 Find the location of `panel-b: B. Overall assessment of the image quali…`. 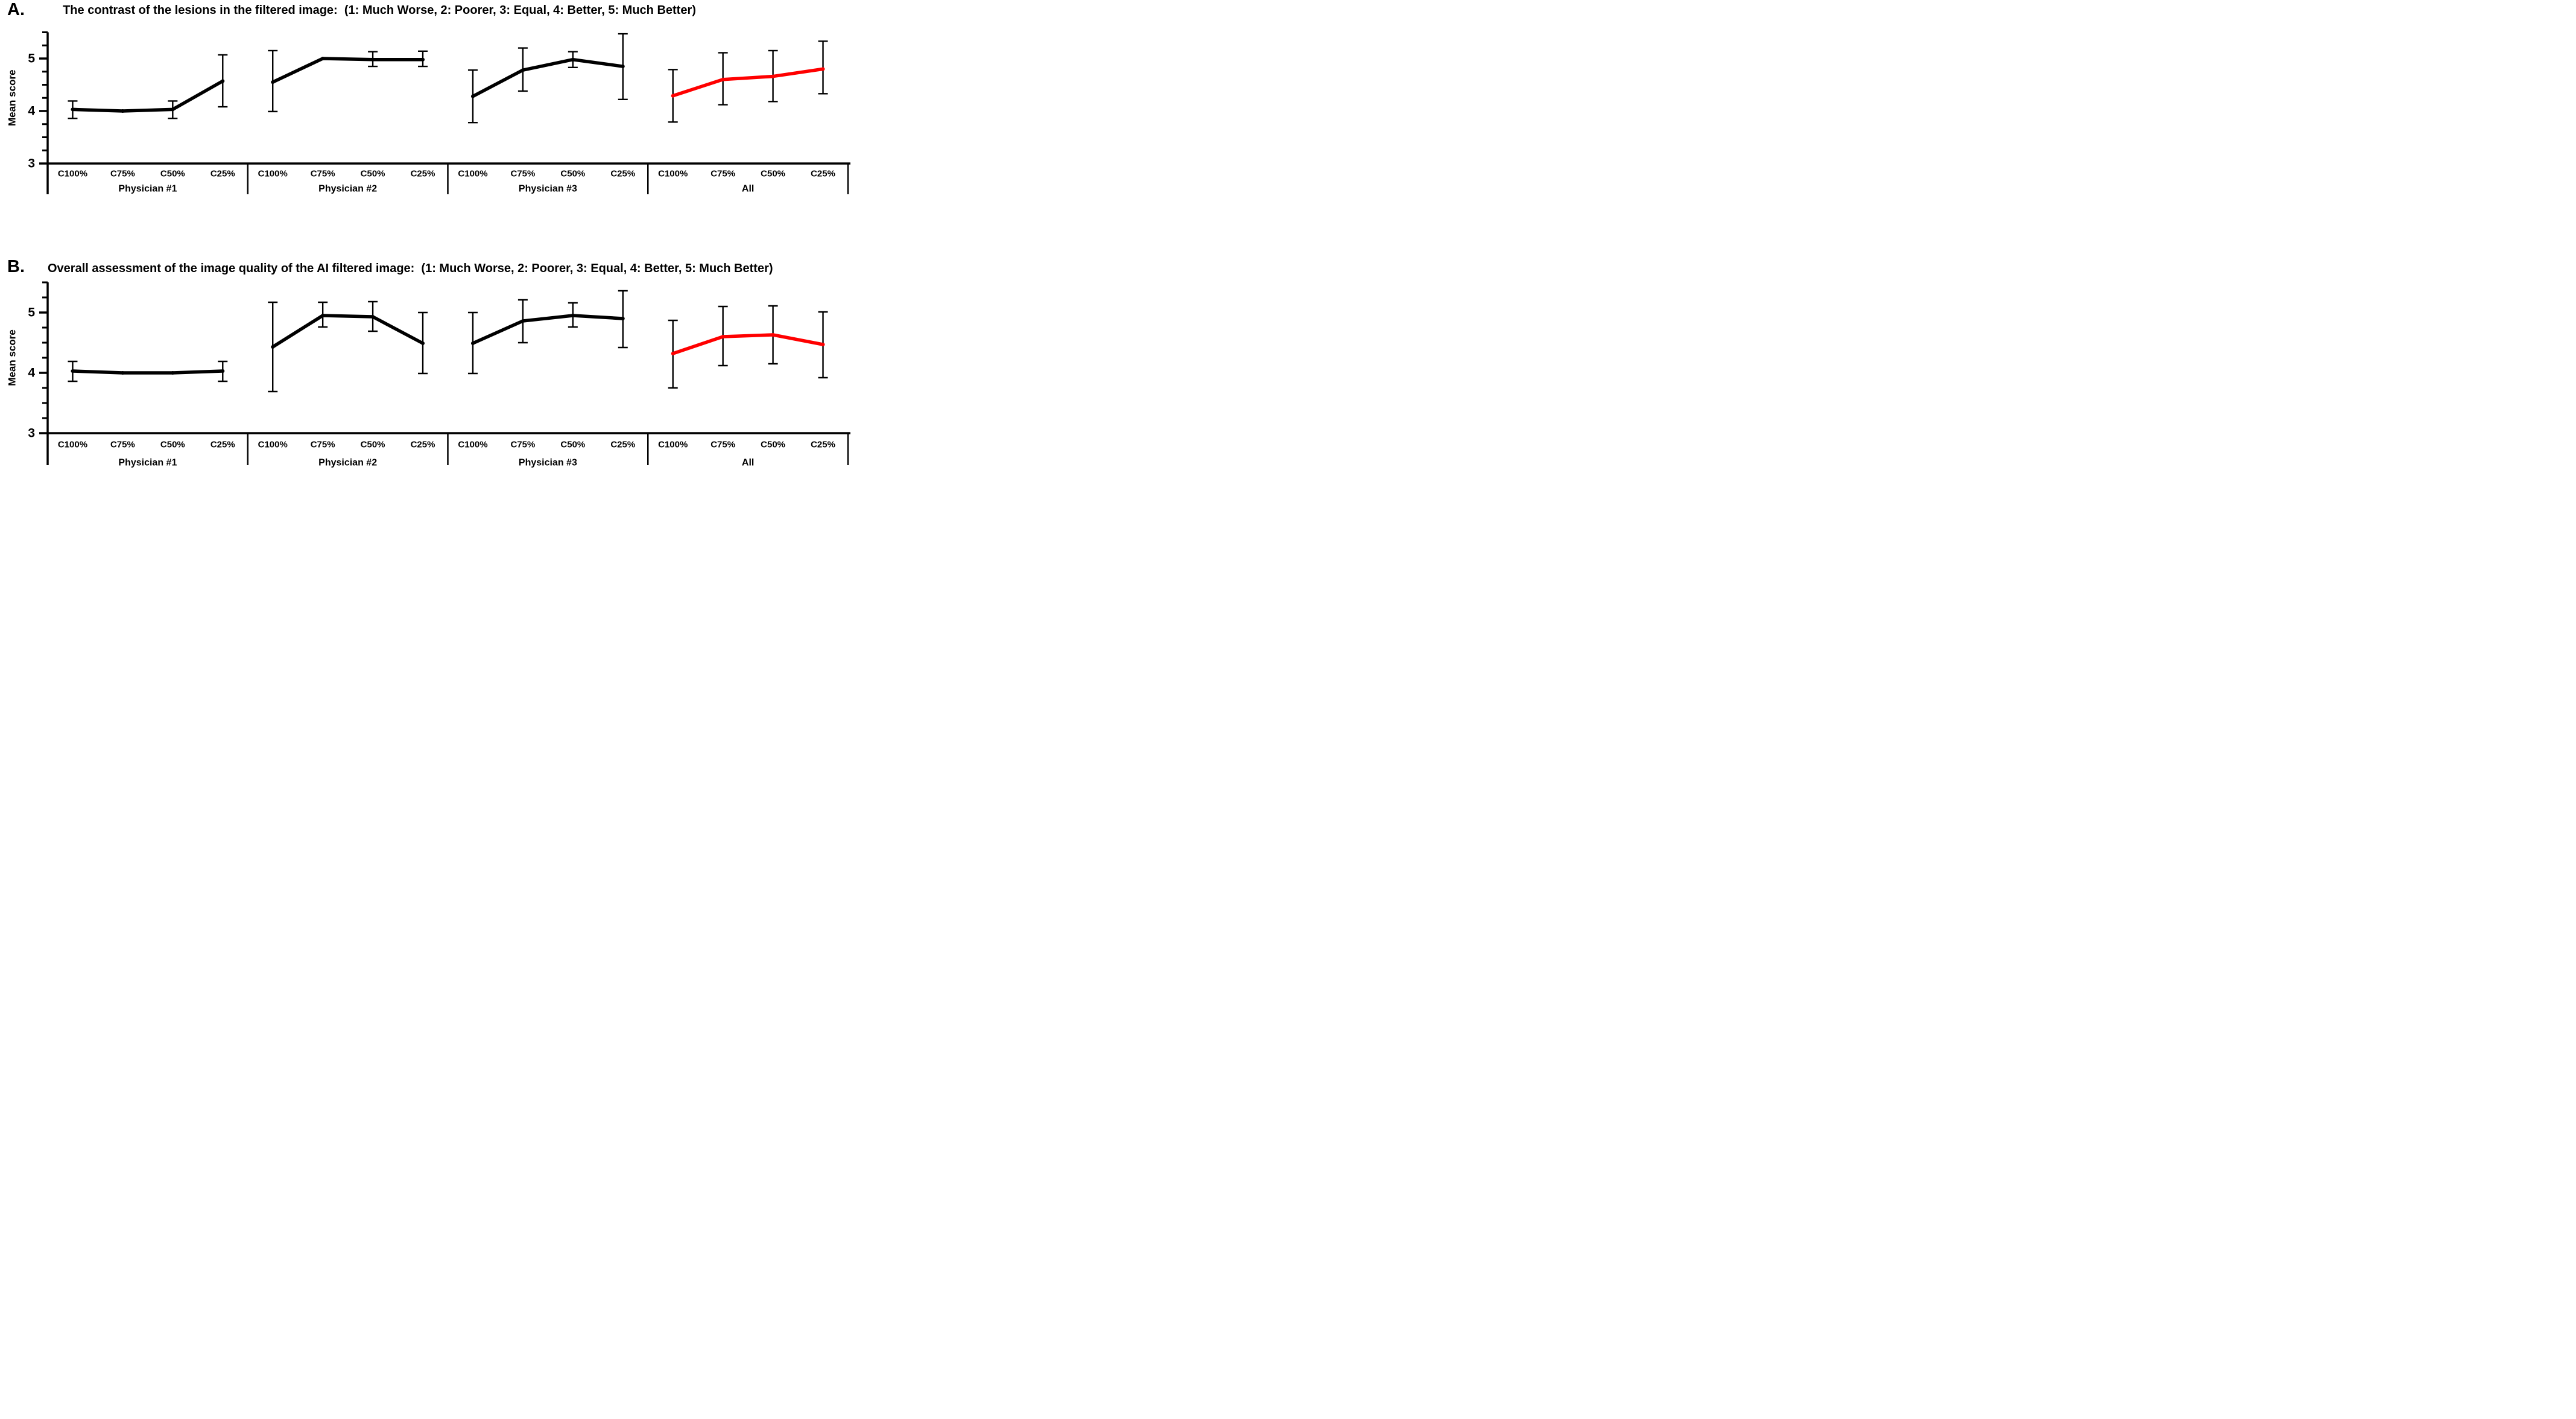

panel-b: B. Overall assessment of the image quali… is located at coordinates (429, 355).